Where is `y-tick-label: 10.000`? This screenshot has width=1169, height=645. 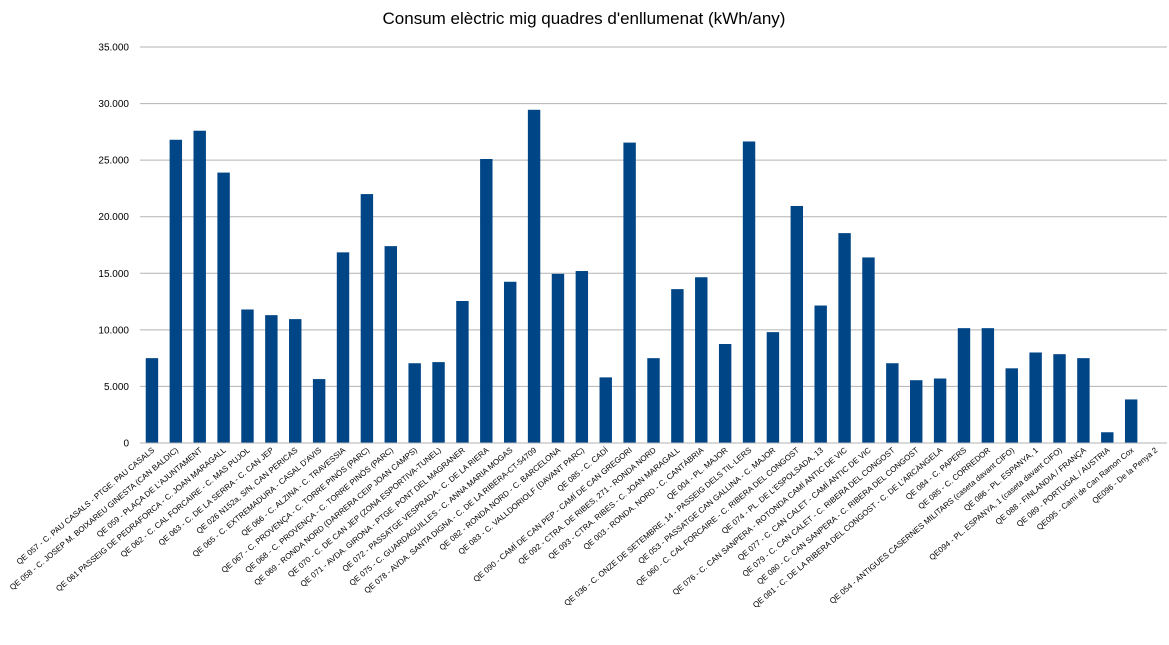
y-tick-label: 10.000 is located at coordinates (113, 330).